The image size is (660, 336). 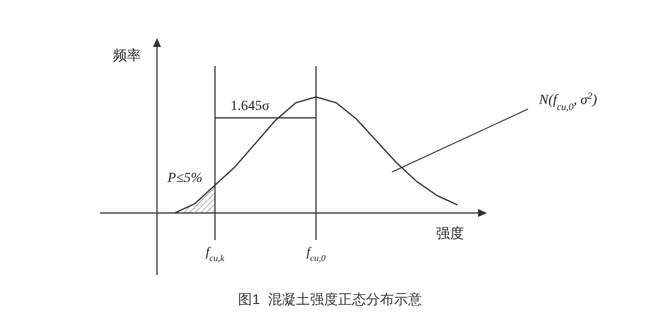 What do you see at coordinates (568, 101) in the screenshot?
I see `text: N(f$_{cu,0}$, σ$^{2}$)` at bounding box center [568, 101].